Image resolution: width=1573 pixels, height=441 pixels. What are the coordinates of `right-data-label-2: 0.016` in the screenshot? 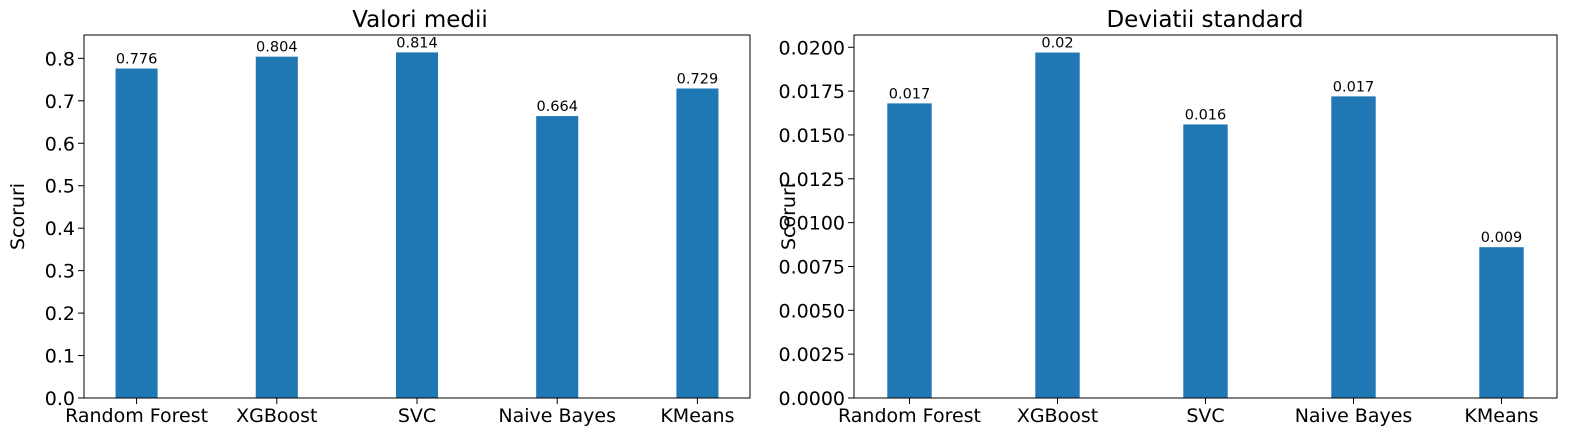 It's located at (1206, 115).